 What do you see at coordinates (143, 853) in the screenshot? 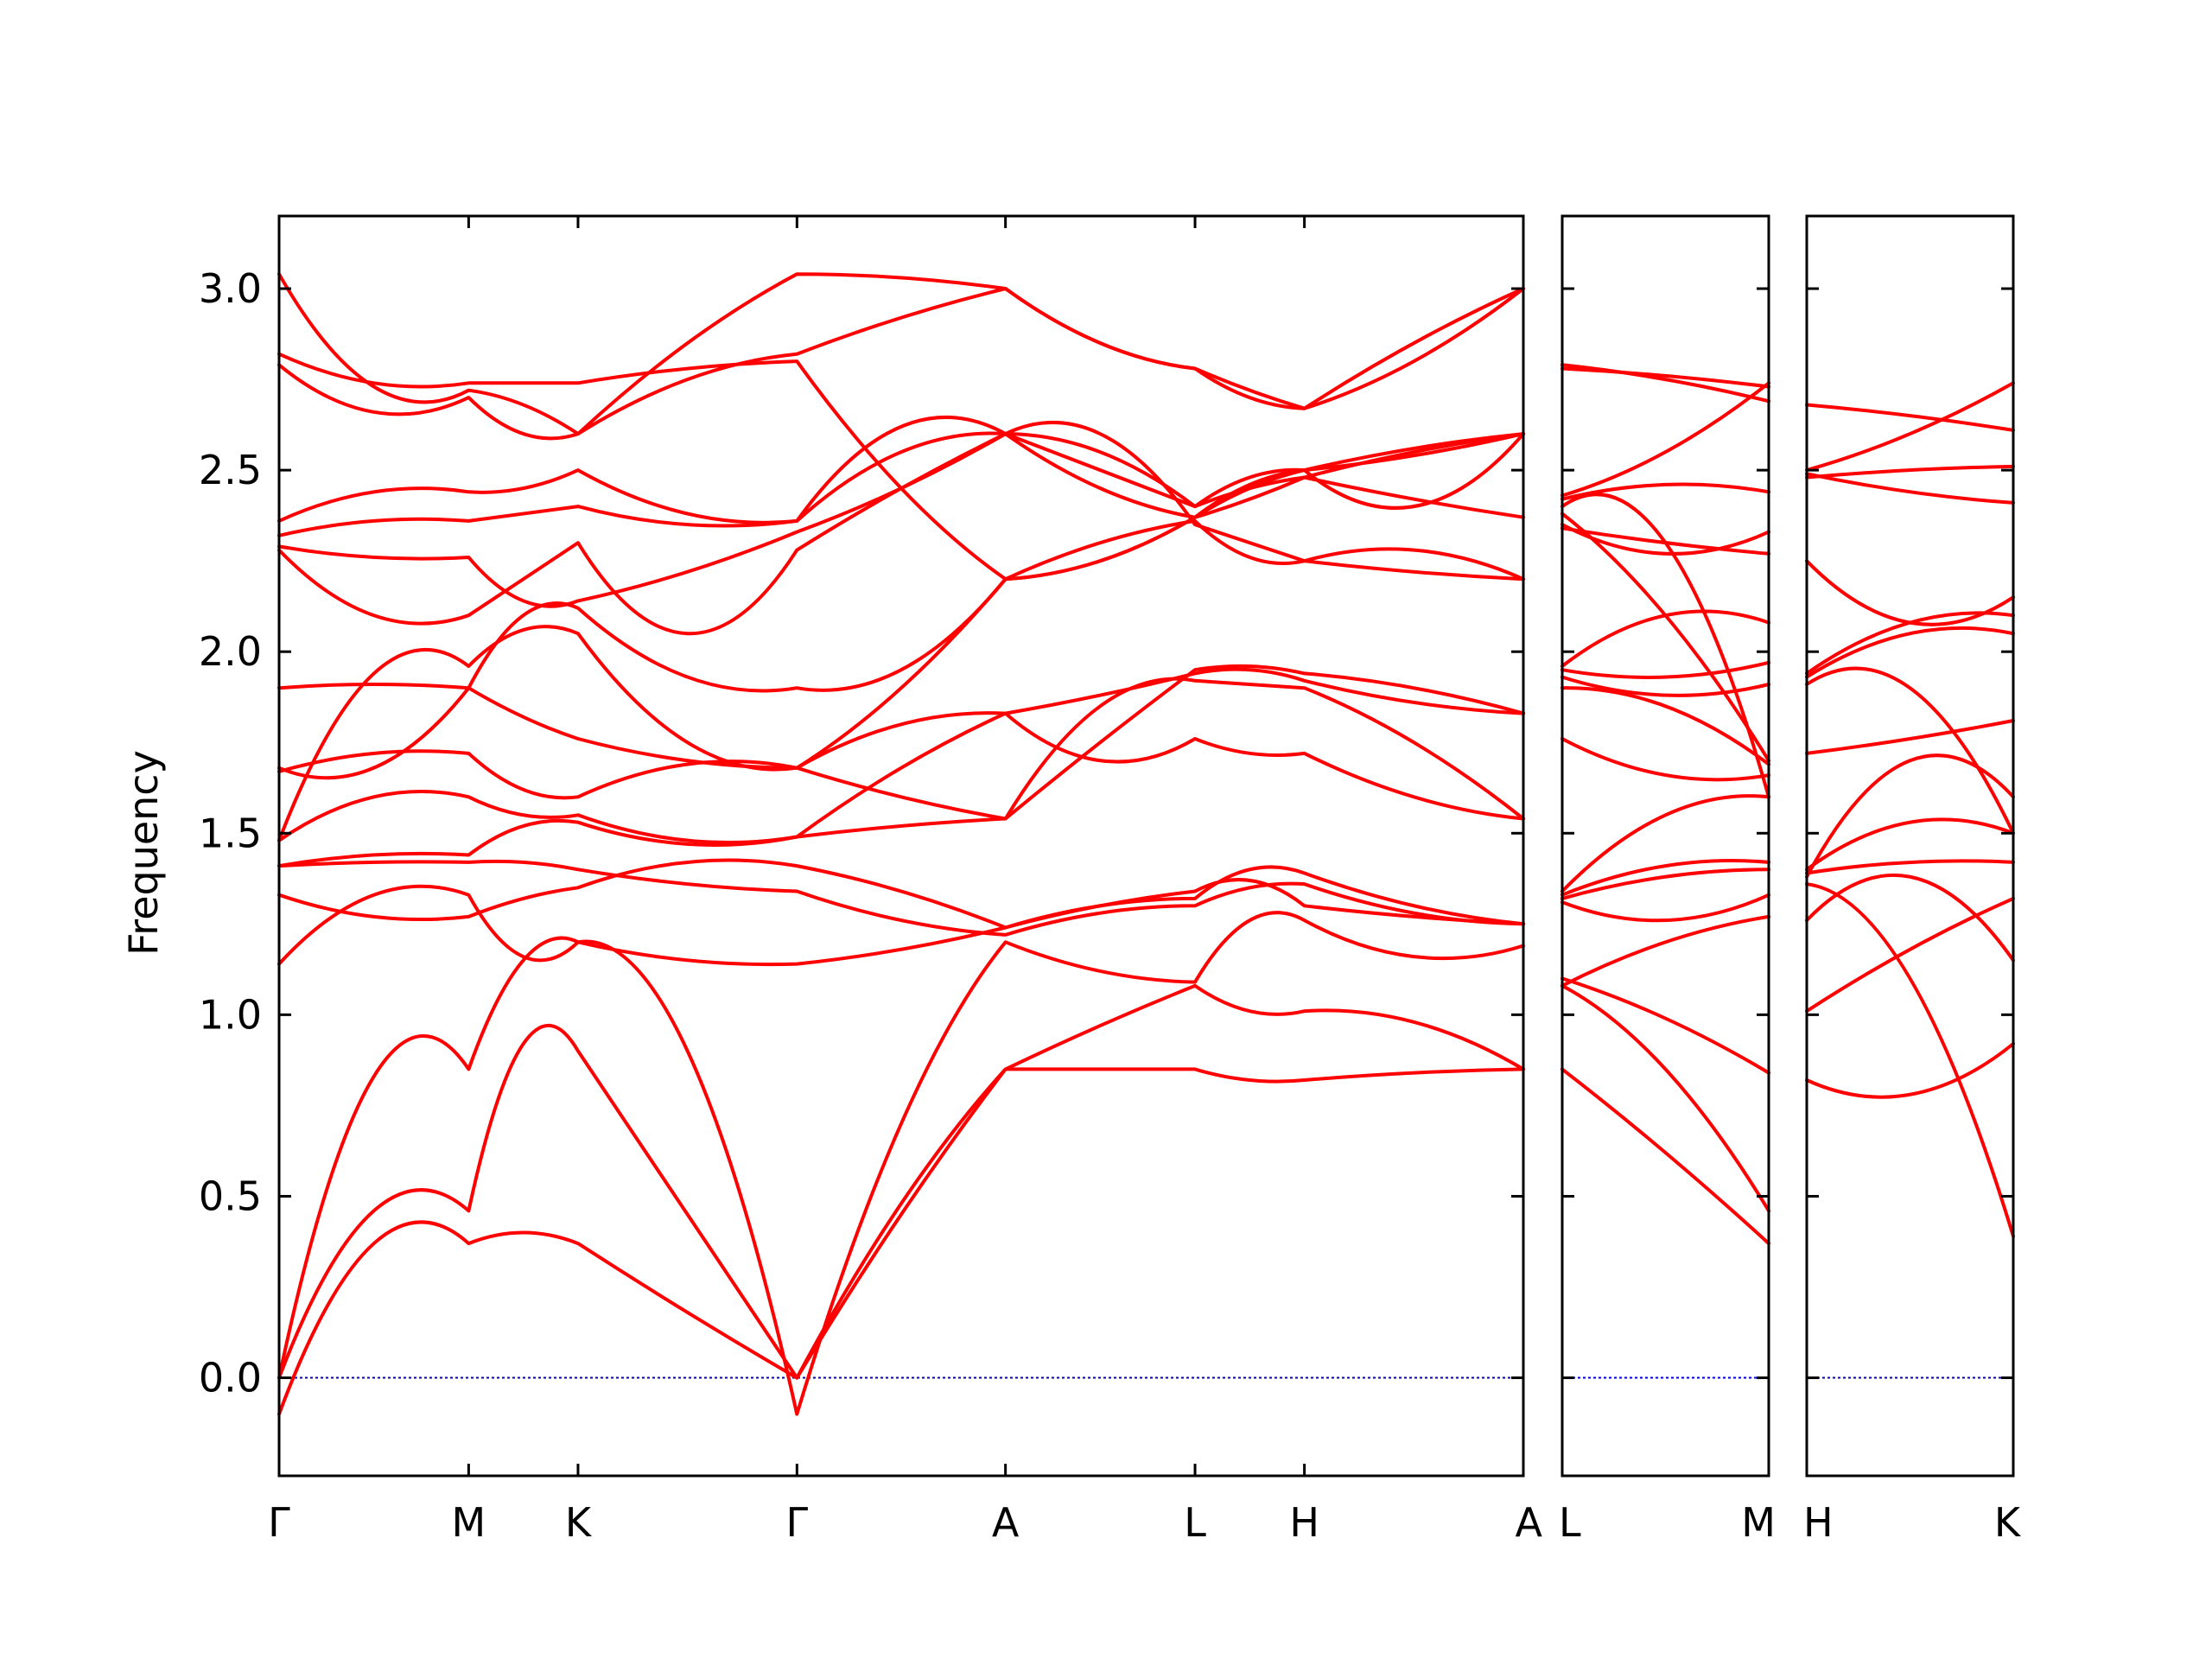
I see `y-axis-label: Frequency` at bounding box center [143, 853].